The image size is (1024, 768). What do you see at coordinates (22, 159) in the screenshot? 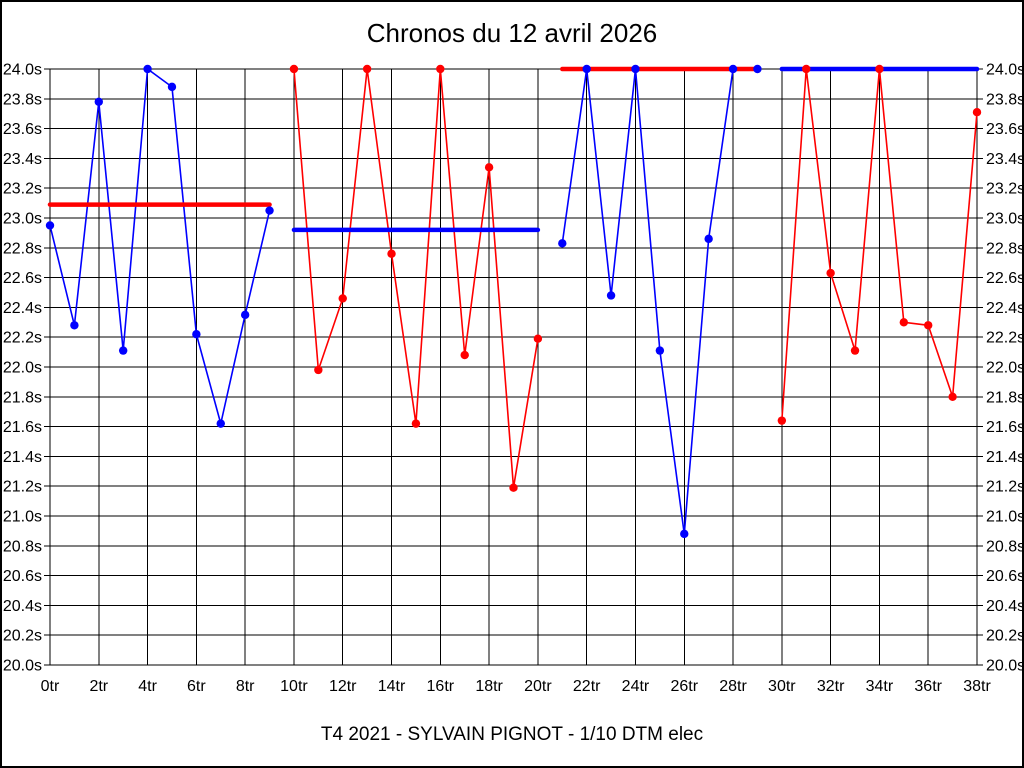
I see `y-tick-label-left: 23.4s` at bounding box center [22, 159].